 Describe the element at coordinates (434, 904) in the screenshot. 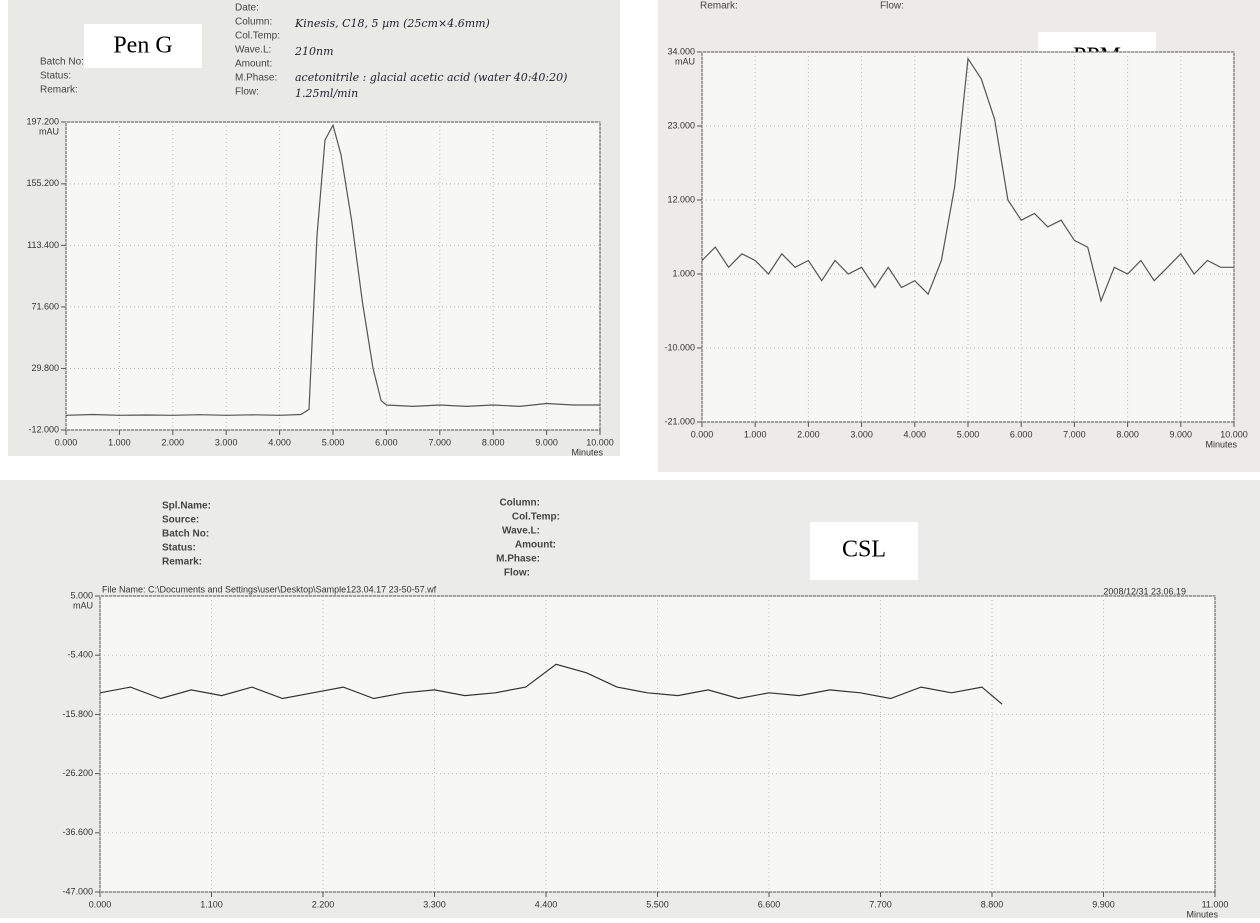

I see `x-tick-label: 3.300` at that location.